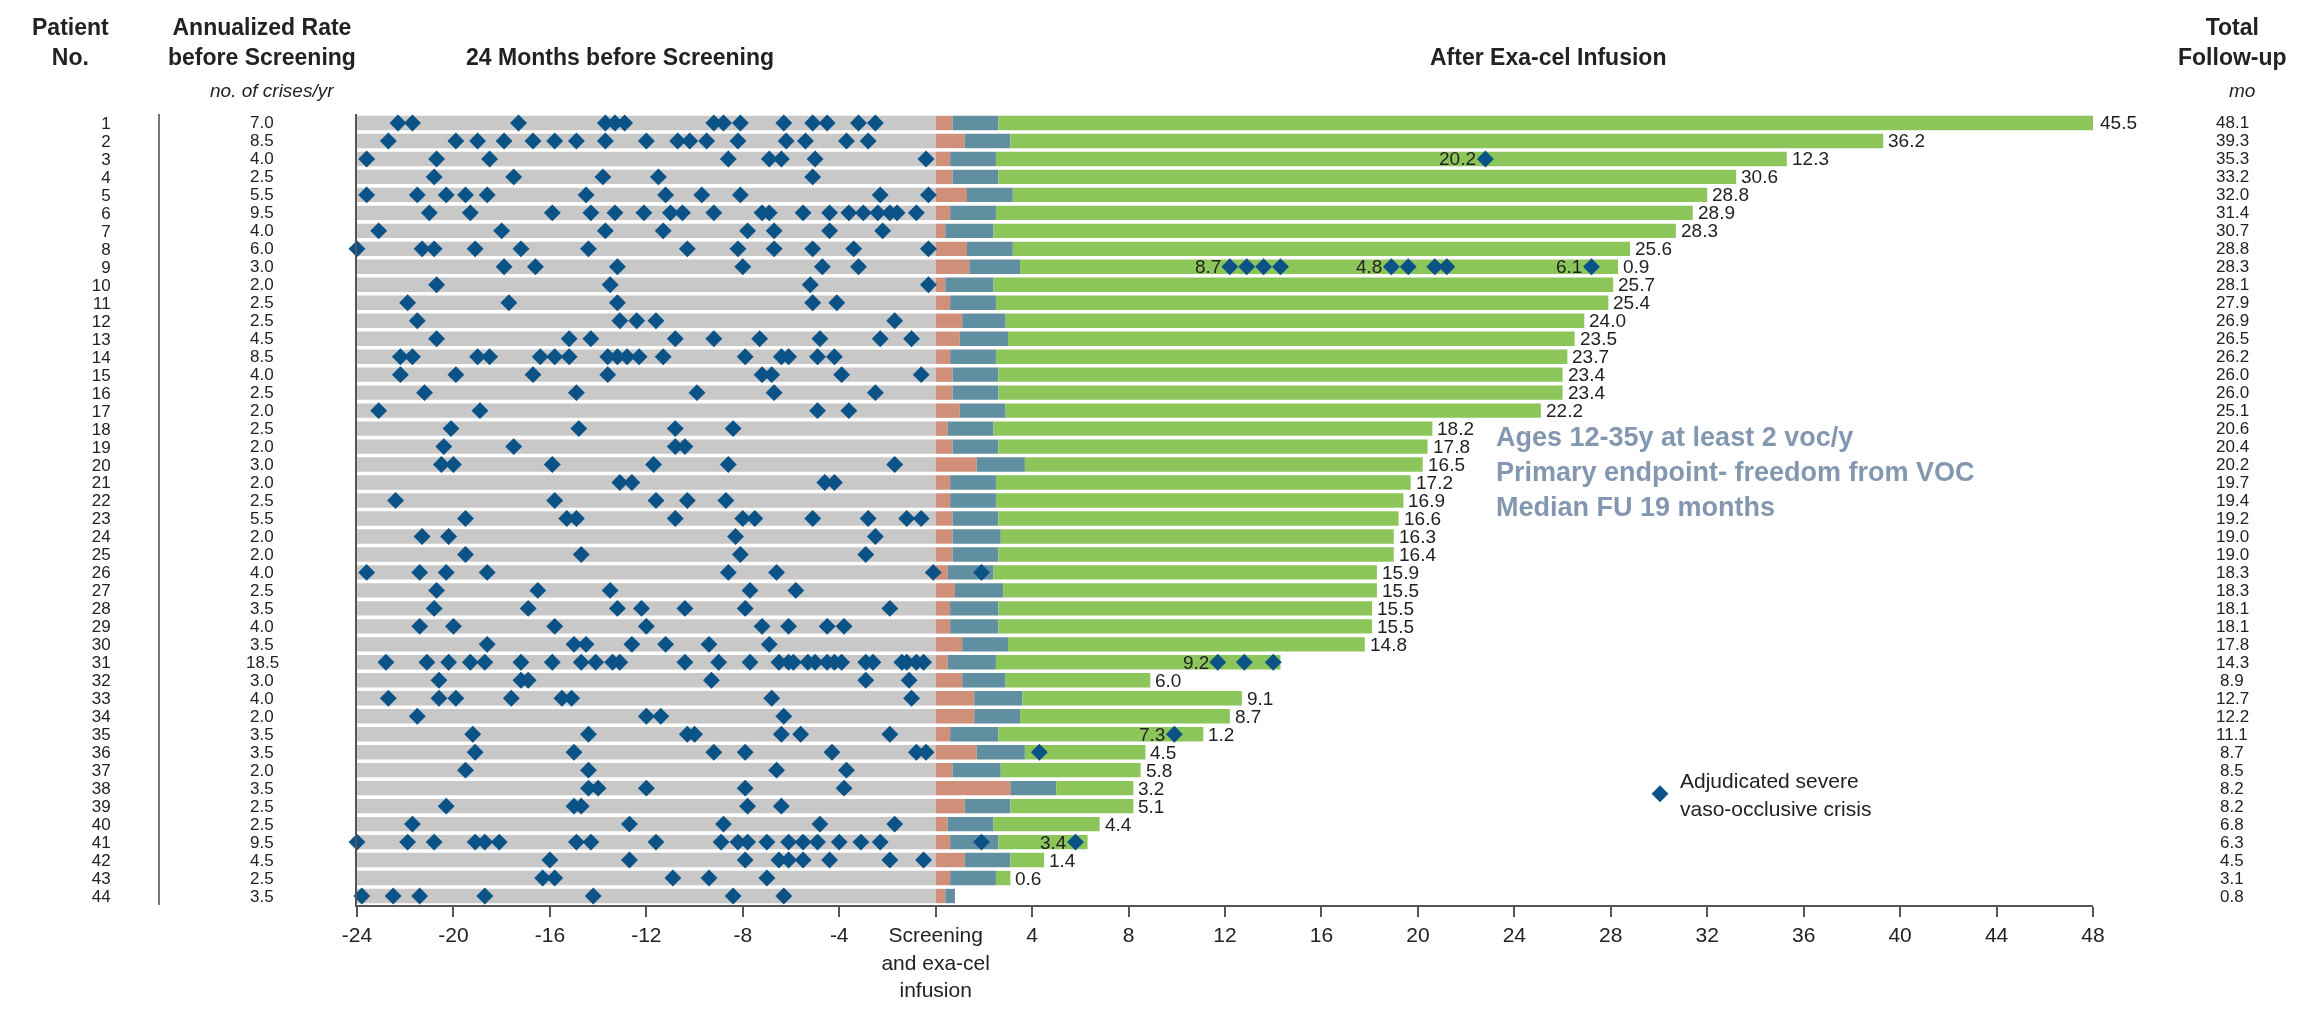 The image size is (2311, 1014). I want to click on y-tick-label: 40, so click(101, 825).